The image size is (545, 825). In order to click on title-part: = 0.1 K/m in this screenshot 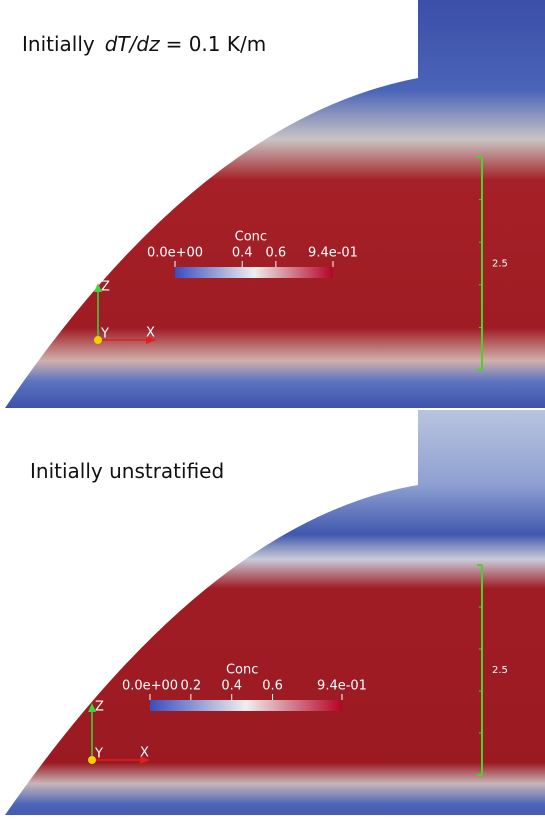, I will do `click(216, 44)`.